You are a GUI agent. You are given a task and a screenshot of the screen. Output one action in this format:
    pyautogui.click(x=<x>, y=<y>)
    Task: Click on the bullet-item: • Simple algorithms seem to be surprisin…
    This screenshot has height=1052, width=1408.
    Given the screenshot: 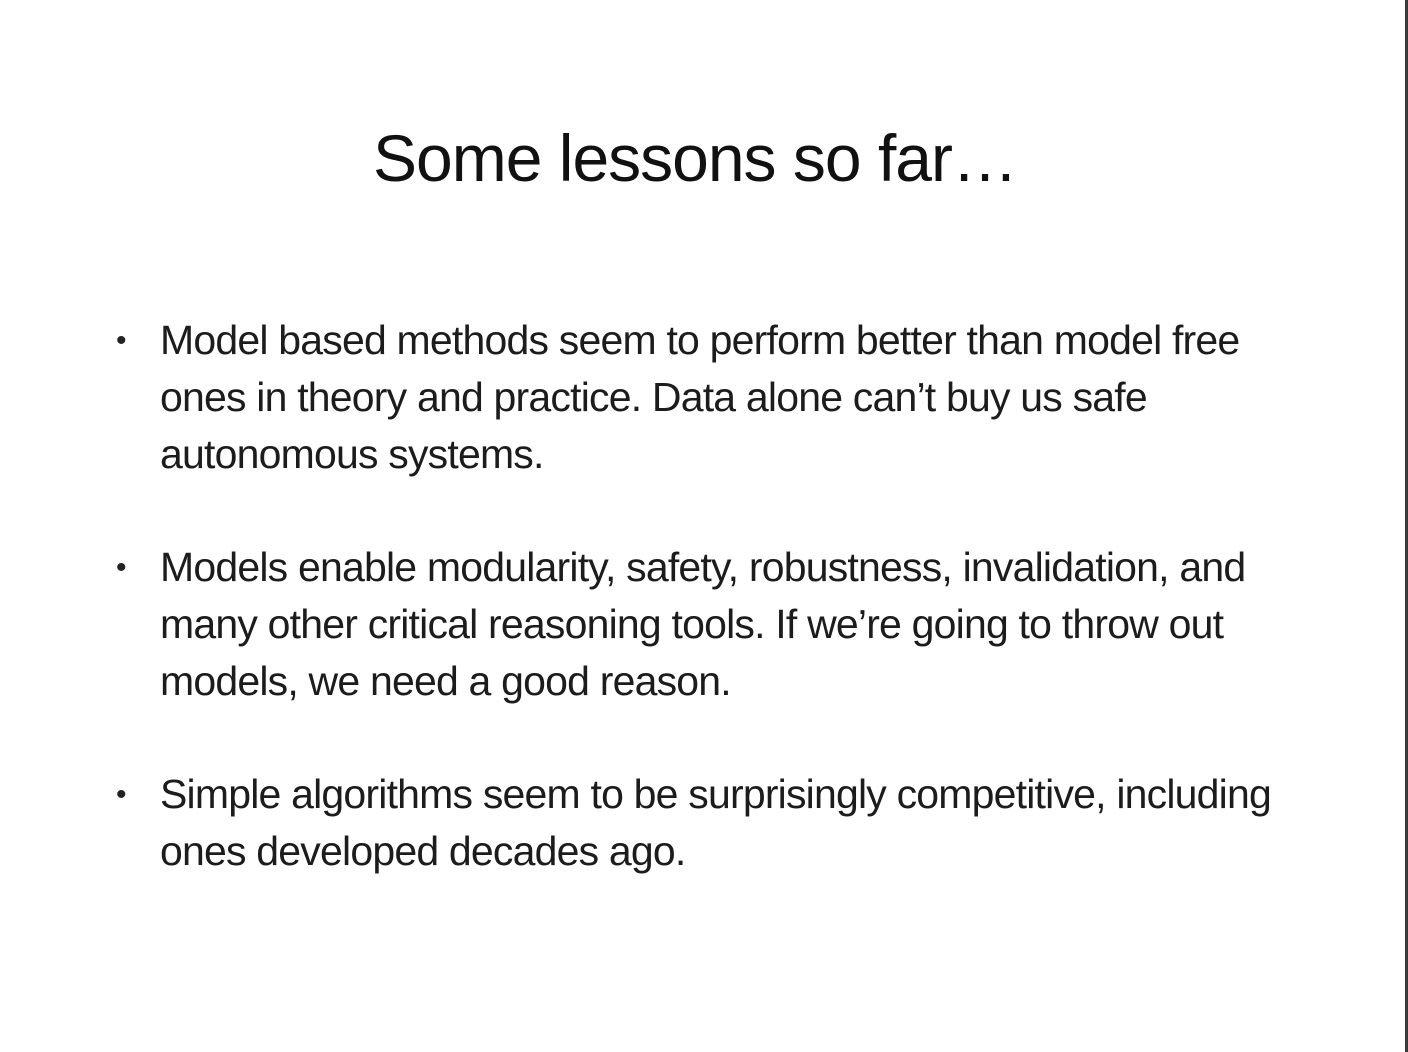 What is the action you would take?
    pyautogui.click(x=703, y=823)
    